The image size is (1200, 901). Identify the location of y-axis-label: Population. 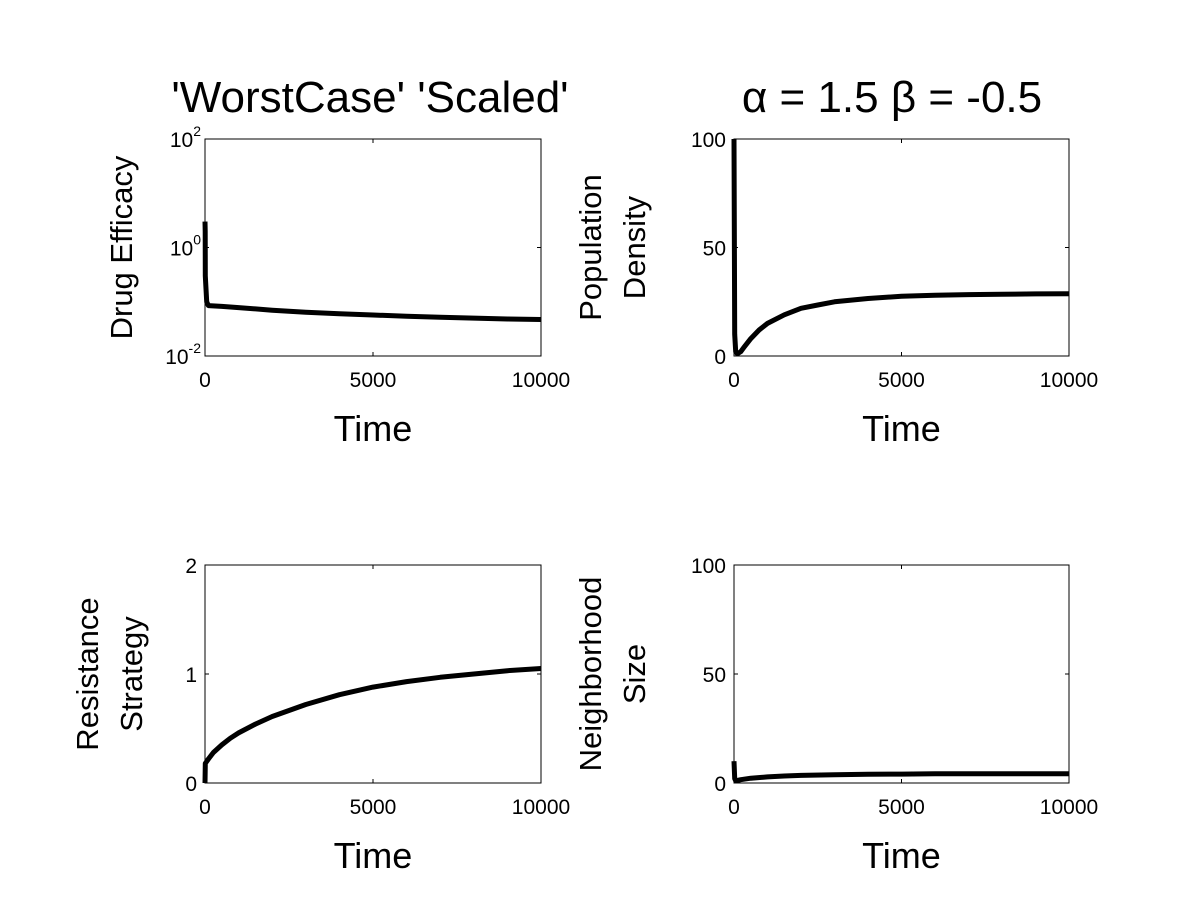
(590, 247).